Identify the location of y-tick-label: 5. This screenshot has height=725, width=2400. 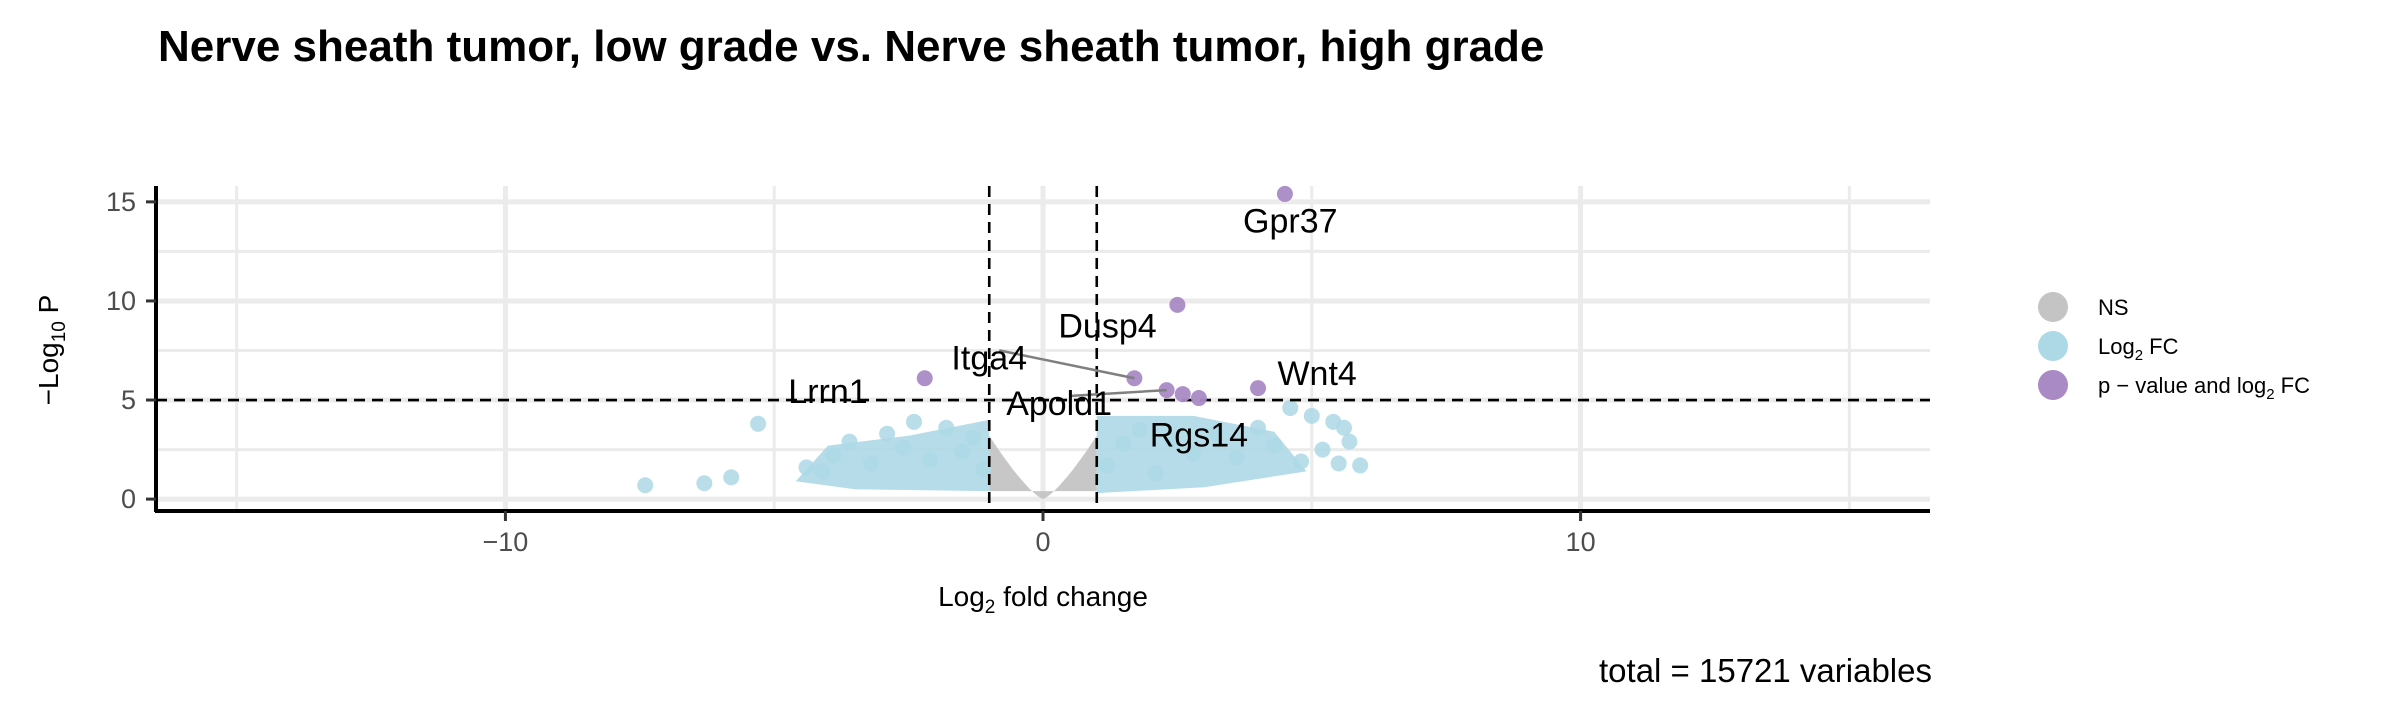
(128, 400).